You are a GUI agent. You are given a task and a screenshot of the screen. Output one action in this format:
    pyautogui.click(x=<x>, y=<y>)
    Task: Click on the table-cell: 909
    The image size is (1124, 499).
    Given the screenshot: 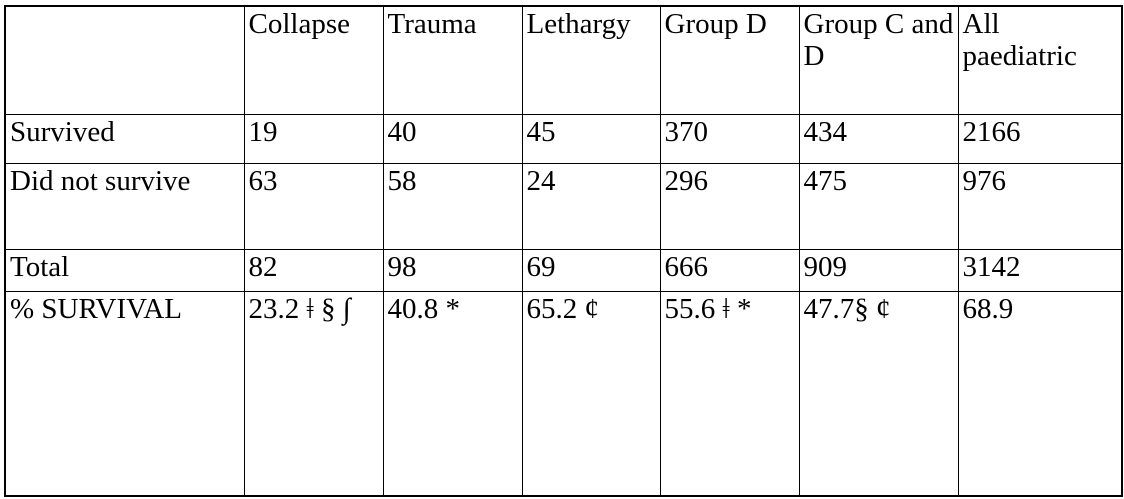 What is the action you would take?
    pyautogui.click(x=878, y=270)
    